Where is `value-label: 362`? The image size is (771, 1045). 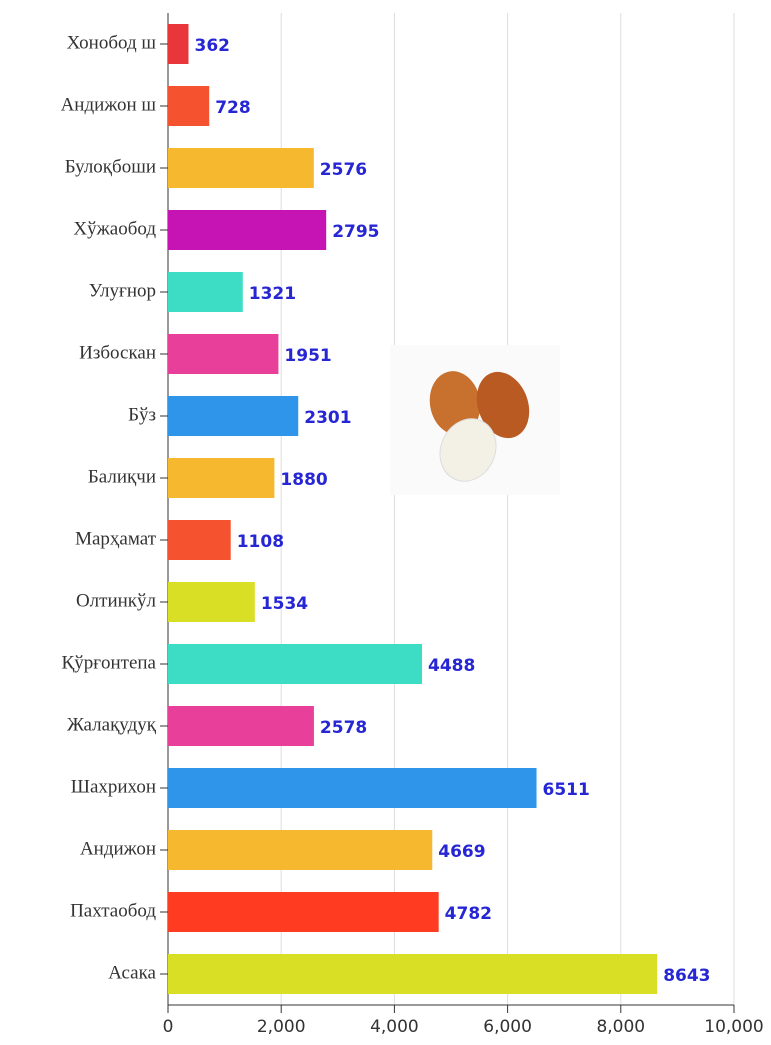 value-label: 362 is located at coordinates (212, 46).